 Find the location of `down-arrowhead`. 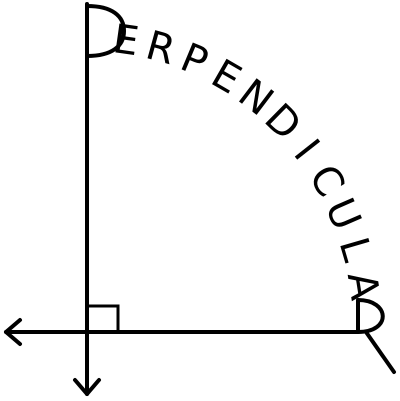

down-arrowhead is located at coordinates (87, 387).